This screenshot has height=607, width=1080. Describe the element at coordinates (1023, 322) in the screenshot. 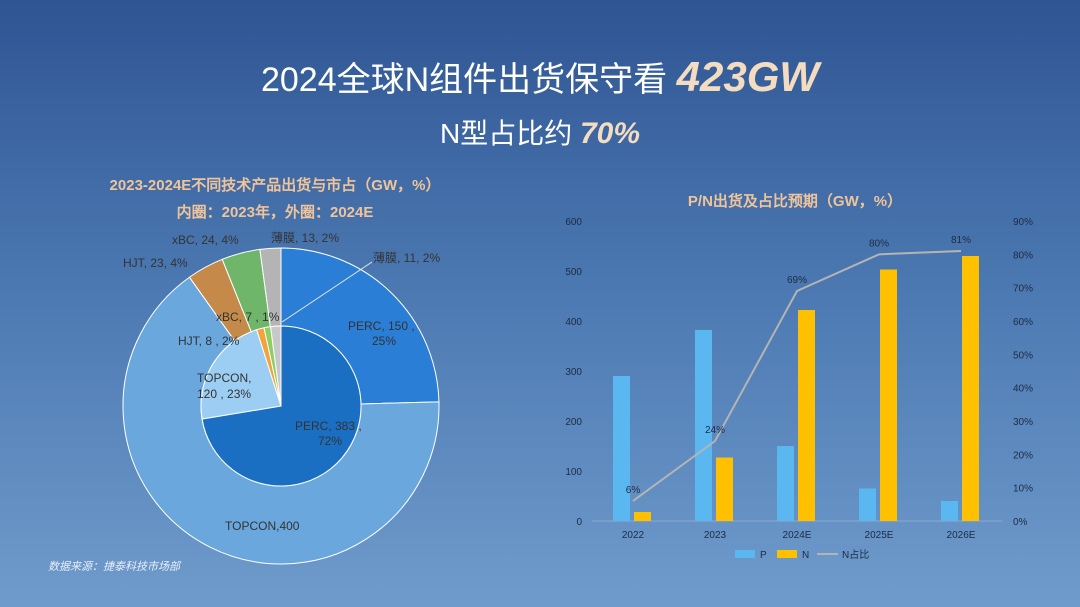

I see `y2-tick-6: 60%` at that location.